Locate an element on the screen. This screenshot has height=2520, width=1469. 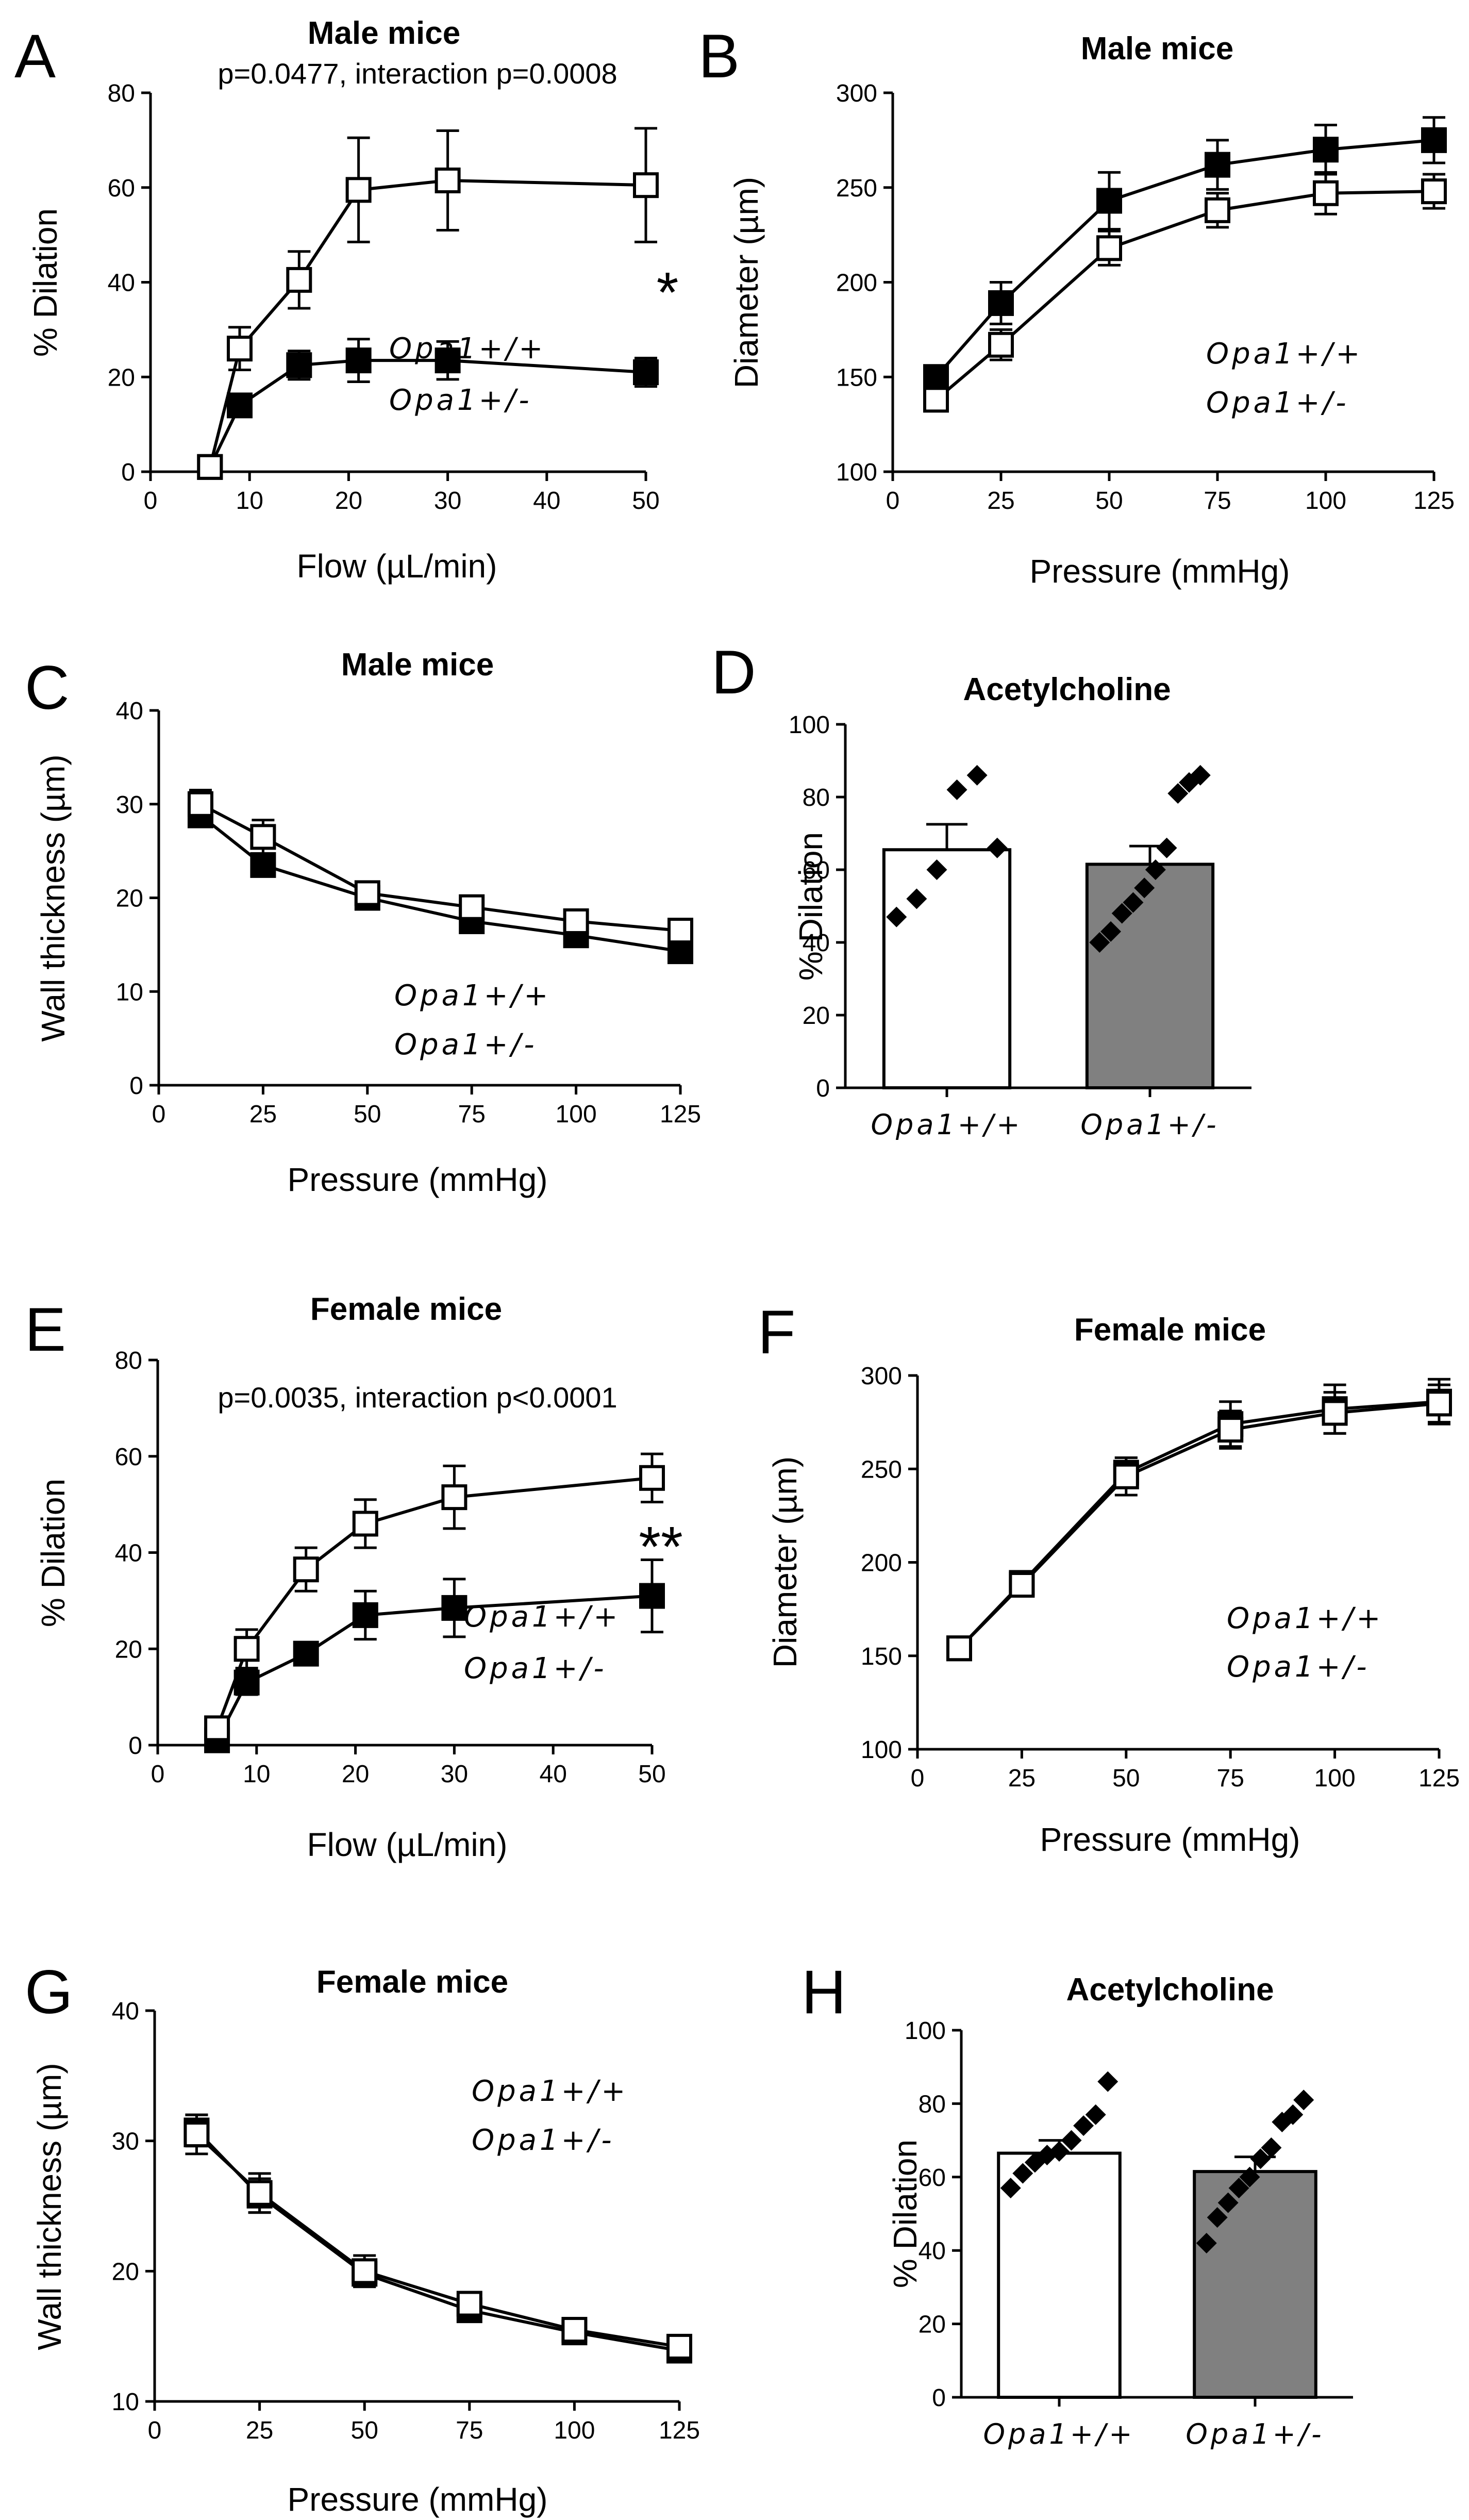
chart-title-D: Acetylcholine is located at coordinates (1067, 689).